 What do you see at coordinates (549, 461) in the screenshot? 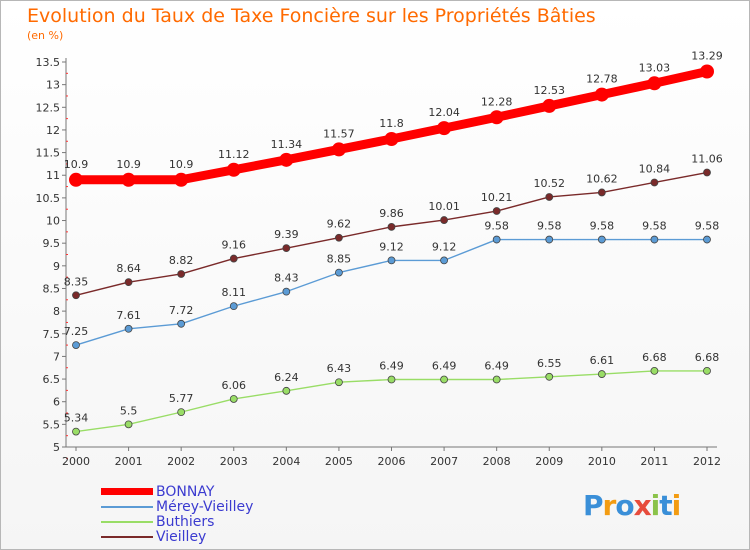
I see `x-tick-label: 2009` at bounding box center [549, 461].